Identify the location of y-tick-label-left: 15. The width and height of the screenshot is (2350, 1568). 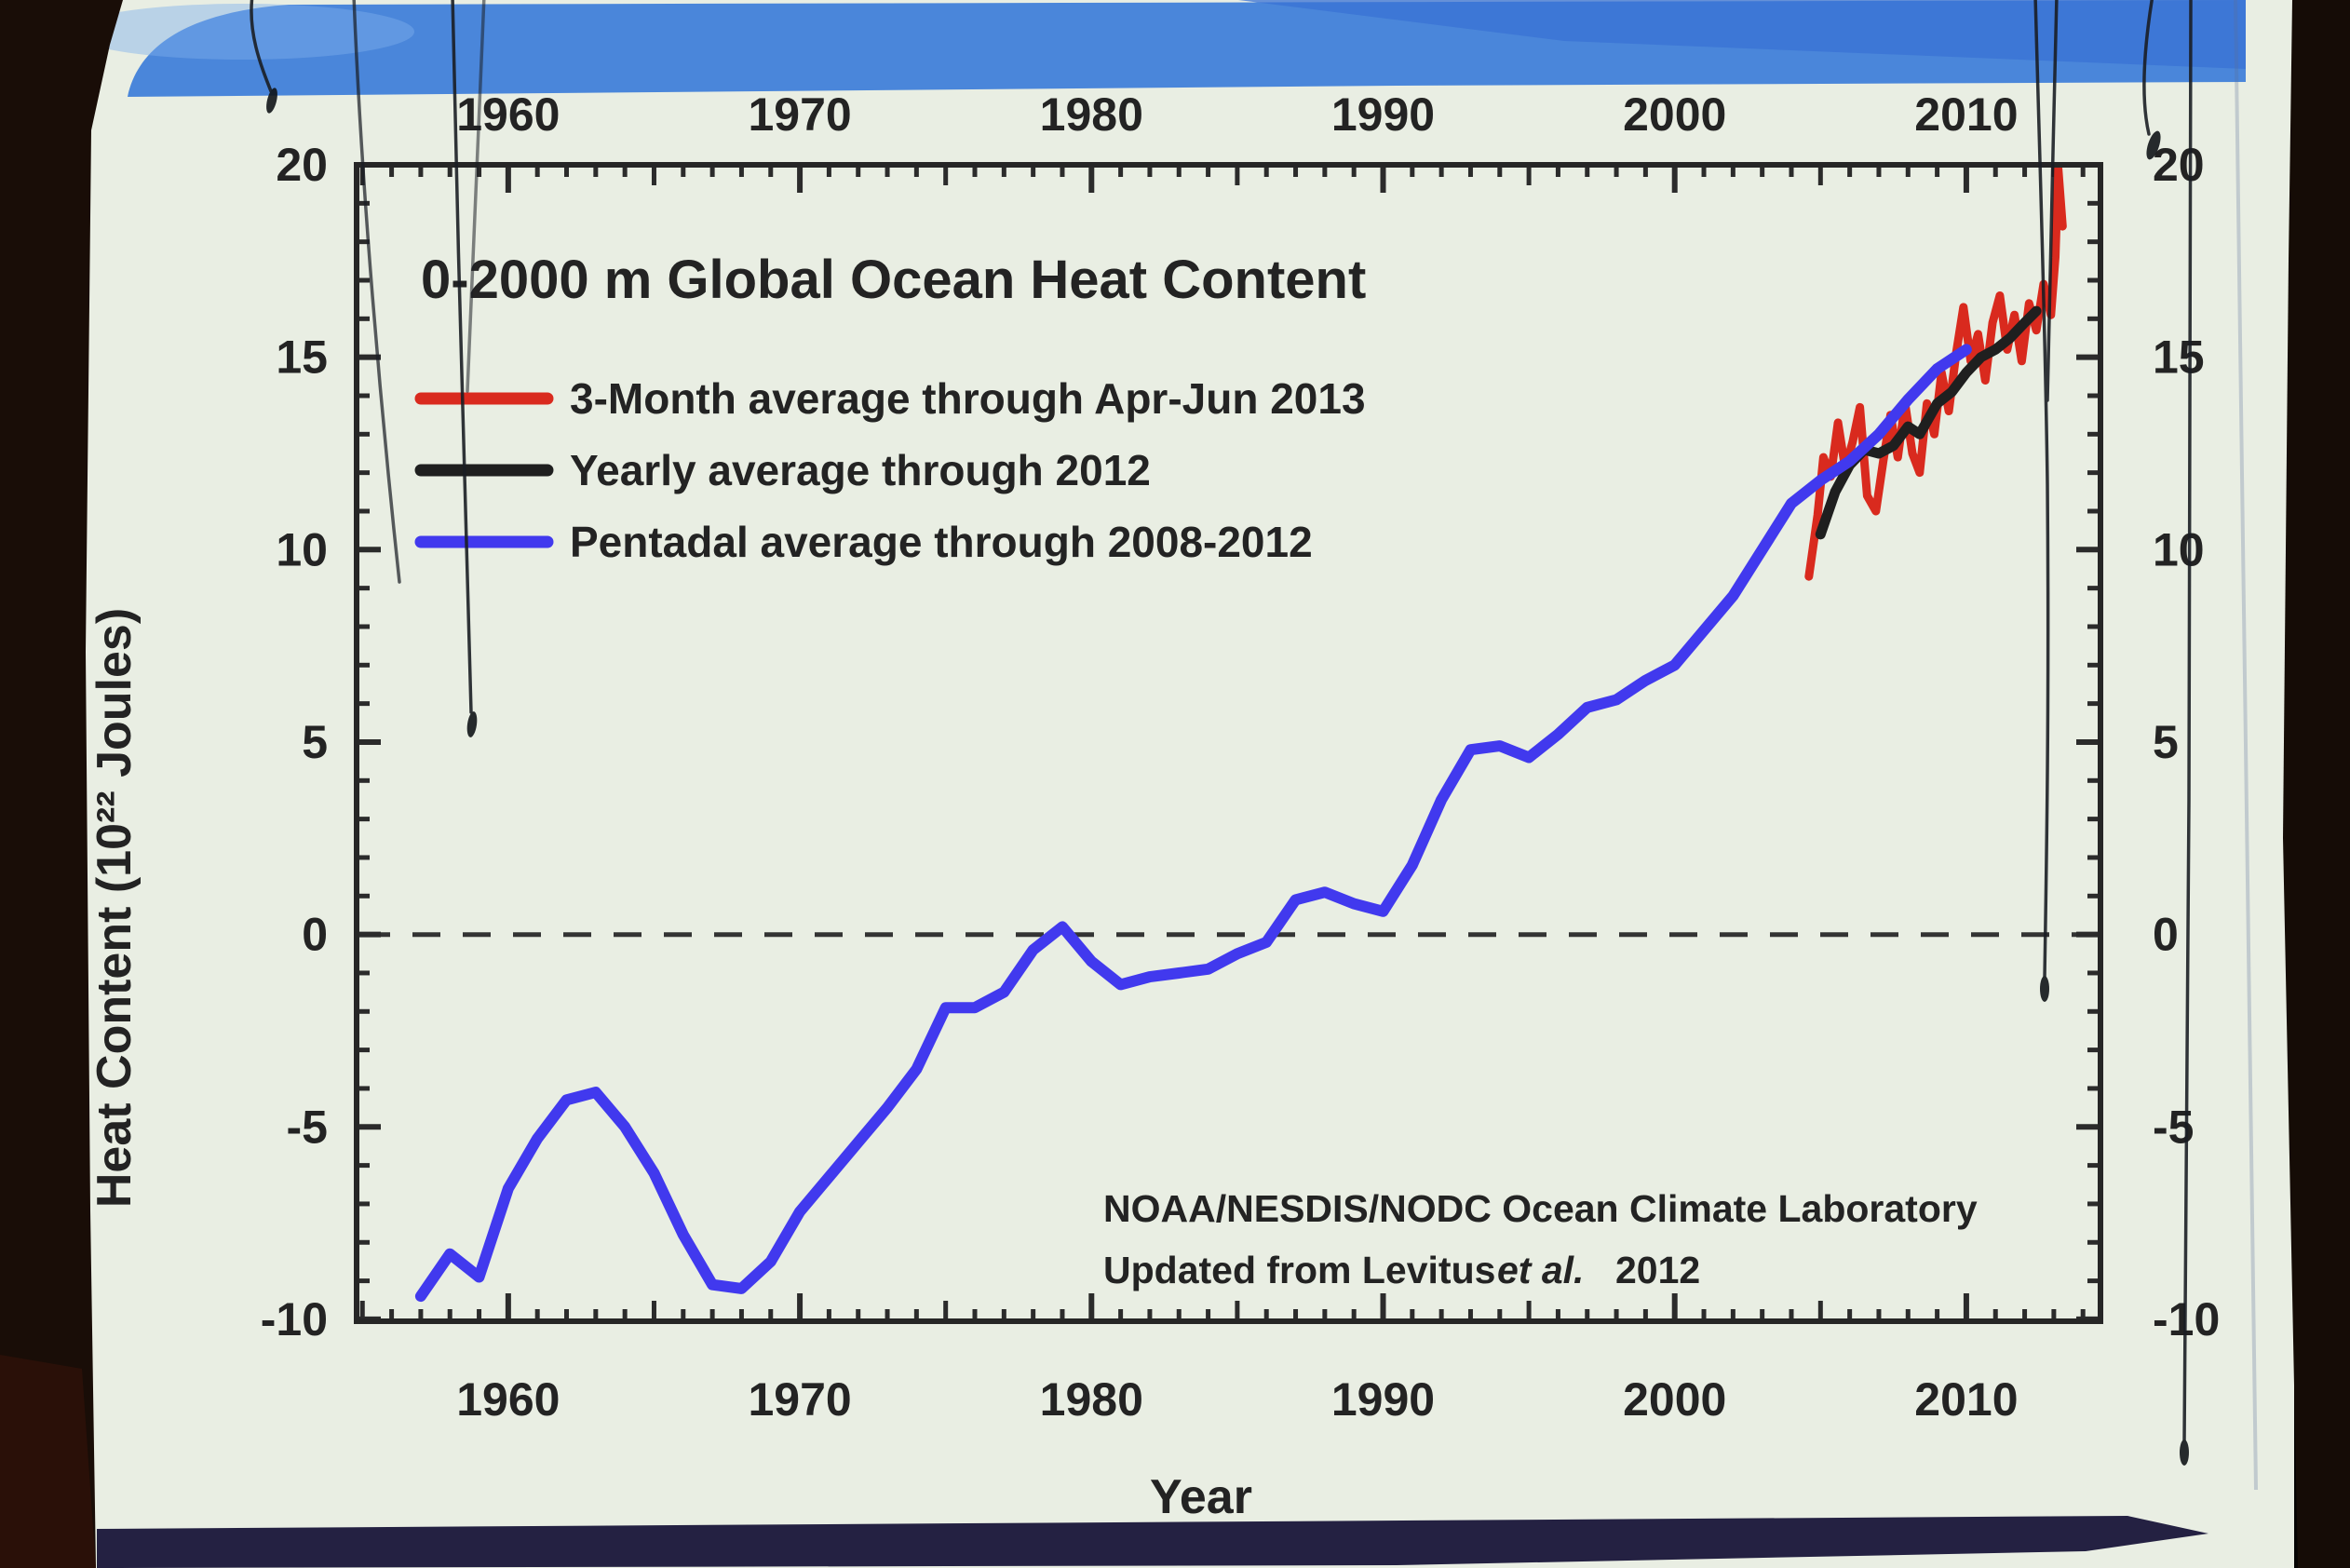
(302, 357).